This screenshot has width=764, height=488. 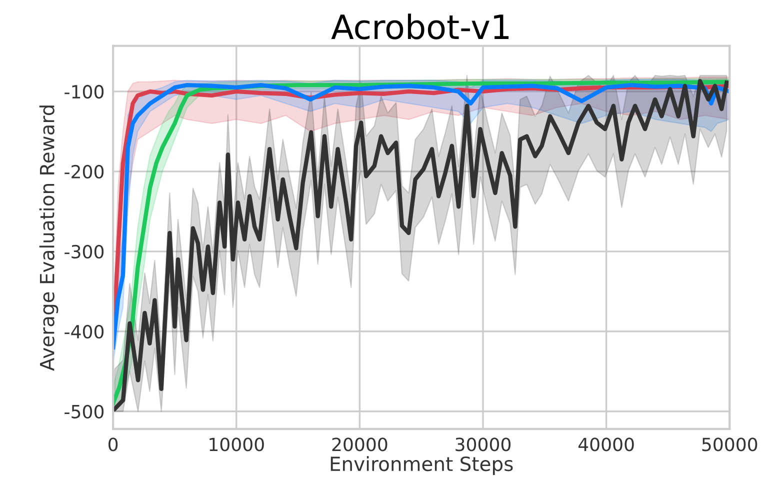 I want to click on chart-title: Acrobot-v1, so click(x=420, y=27).